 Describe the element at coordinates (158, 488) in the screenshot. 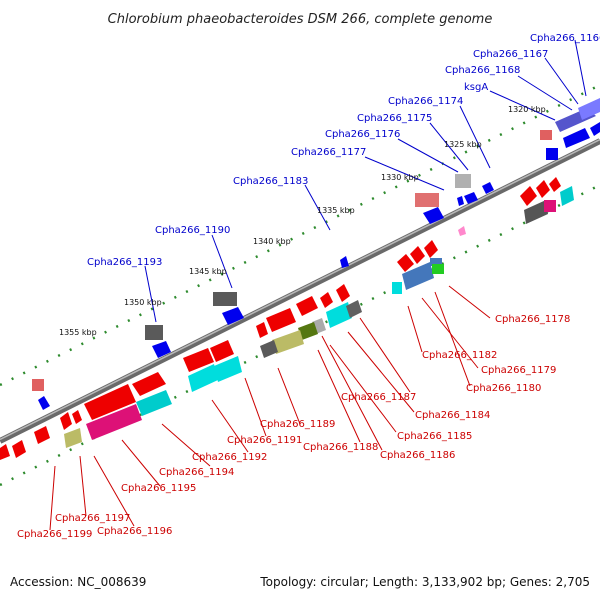

I see `gene-label: Cpha266_1195` at that location.